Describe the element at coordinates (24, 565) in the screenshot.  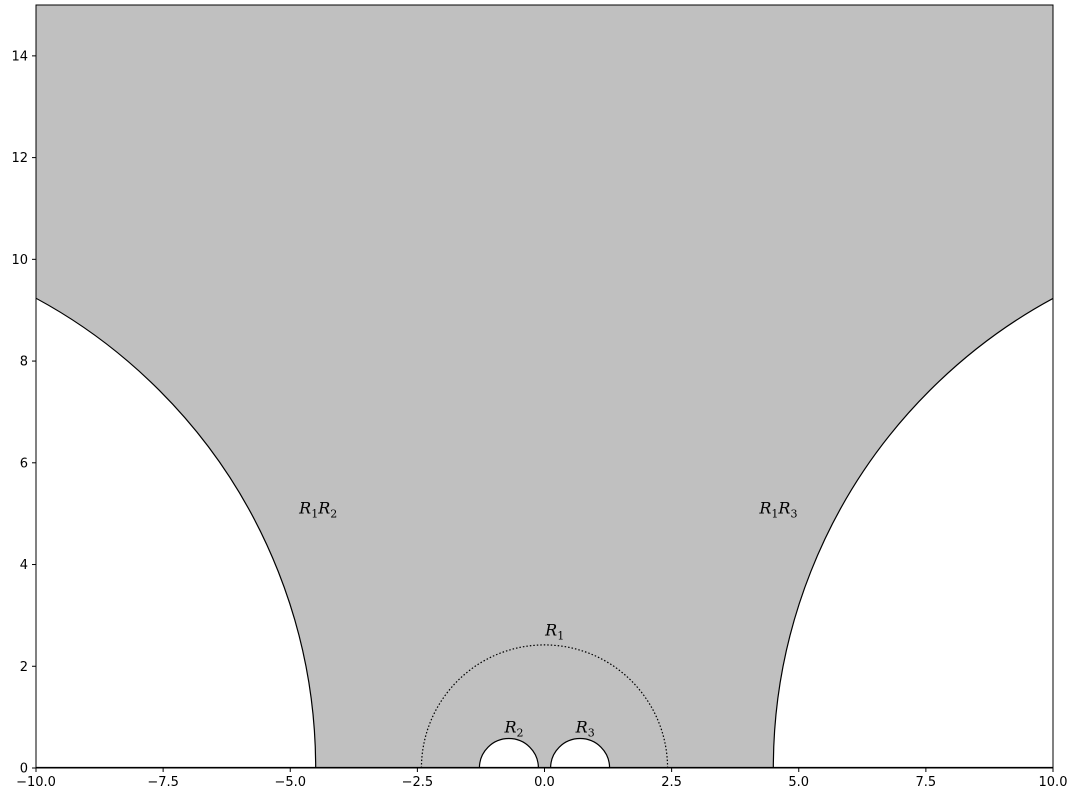
I see `y-tick-label: 4` at that location.